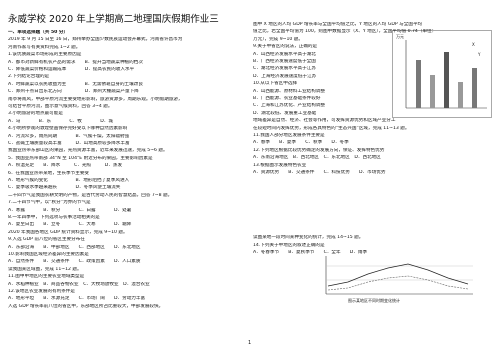 The height and width of the screenshot is (354, 502). What do you see at coordinates (285, 76) in the screenshot?
I see `text-line: D．上海经济发展速度低于江苏` at bounding box center [285, 76].